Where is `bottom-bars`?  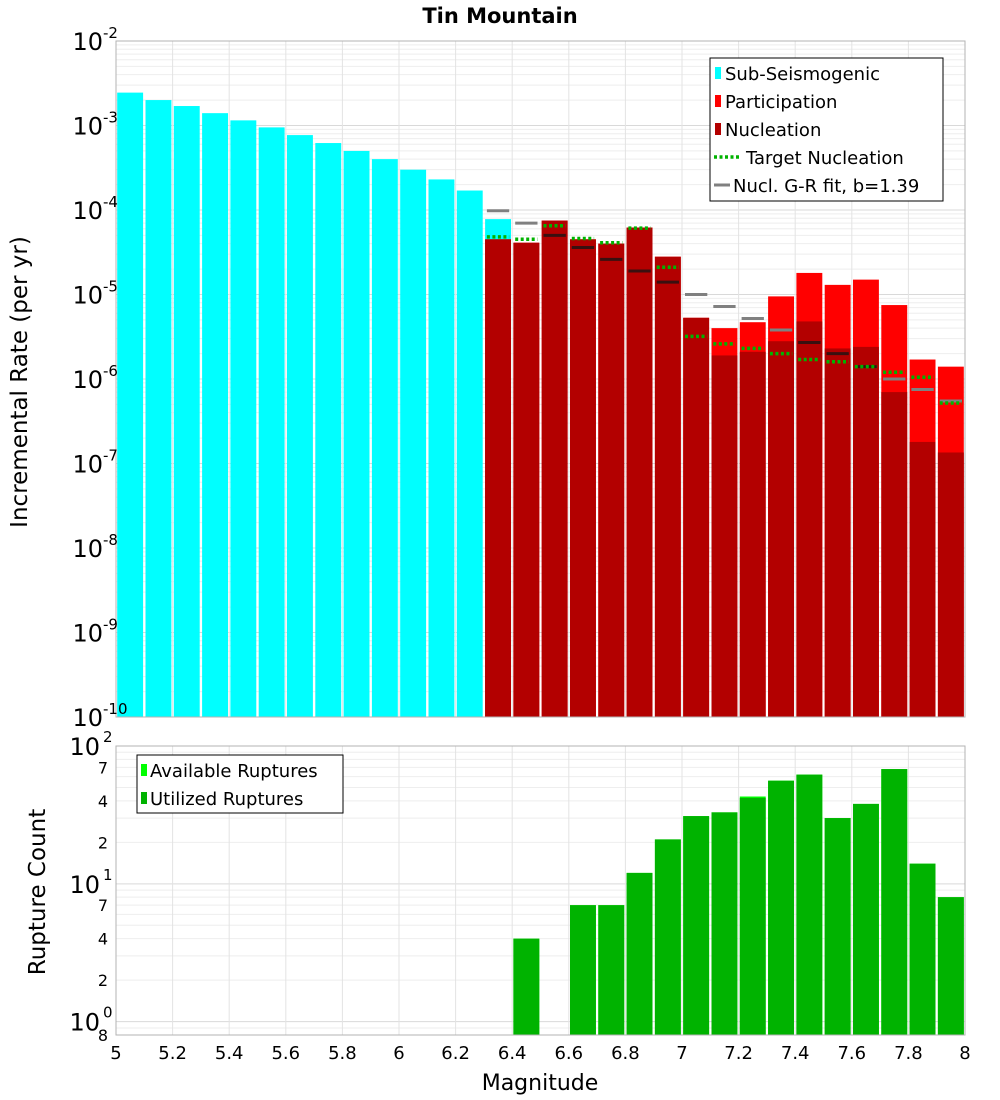 bottom-bars is located at coordinates (738, 902).